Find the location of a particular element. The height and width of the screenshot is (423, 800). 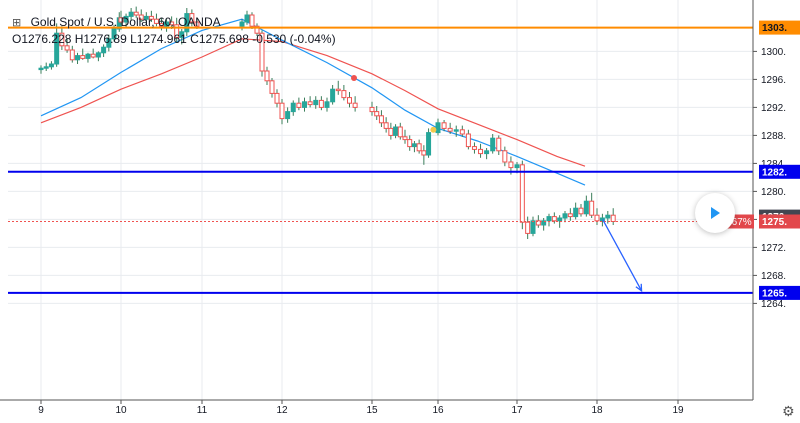

current-price-label-box is located at coordinates (779, 221).